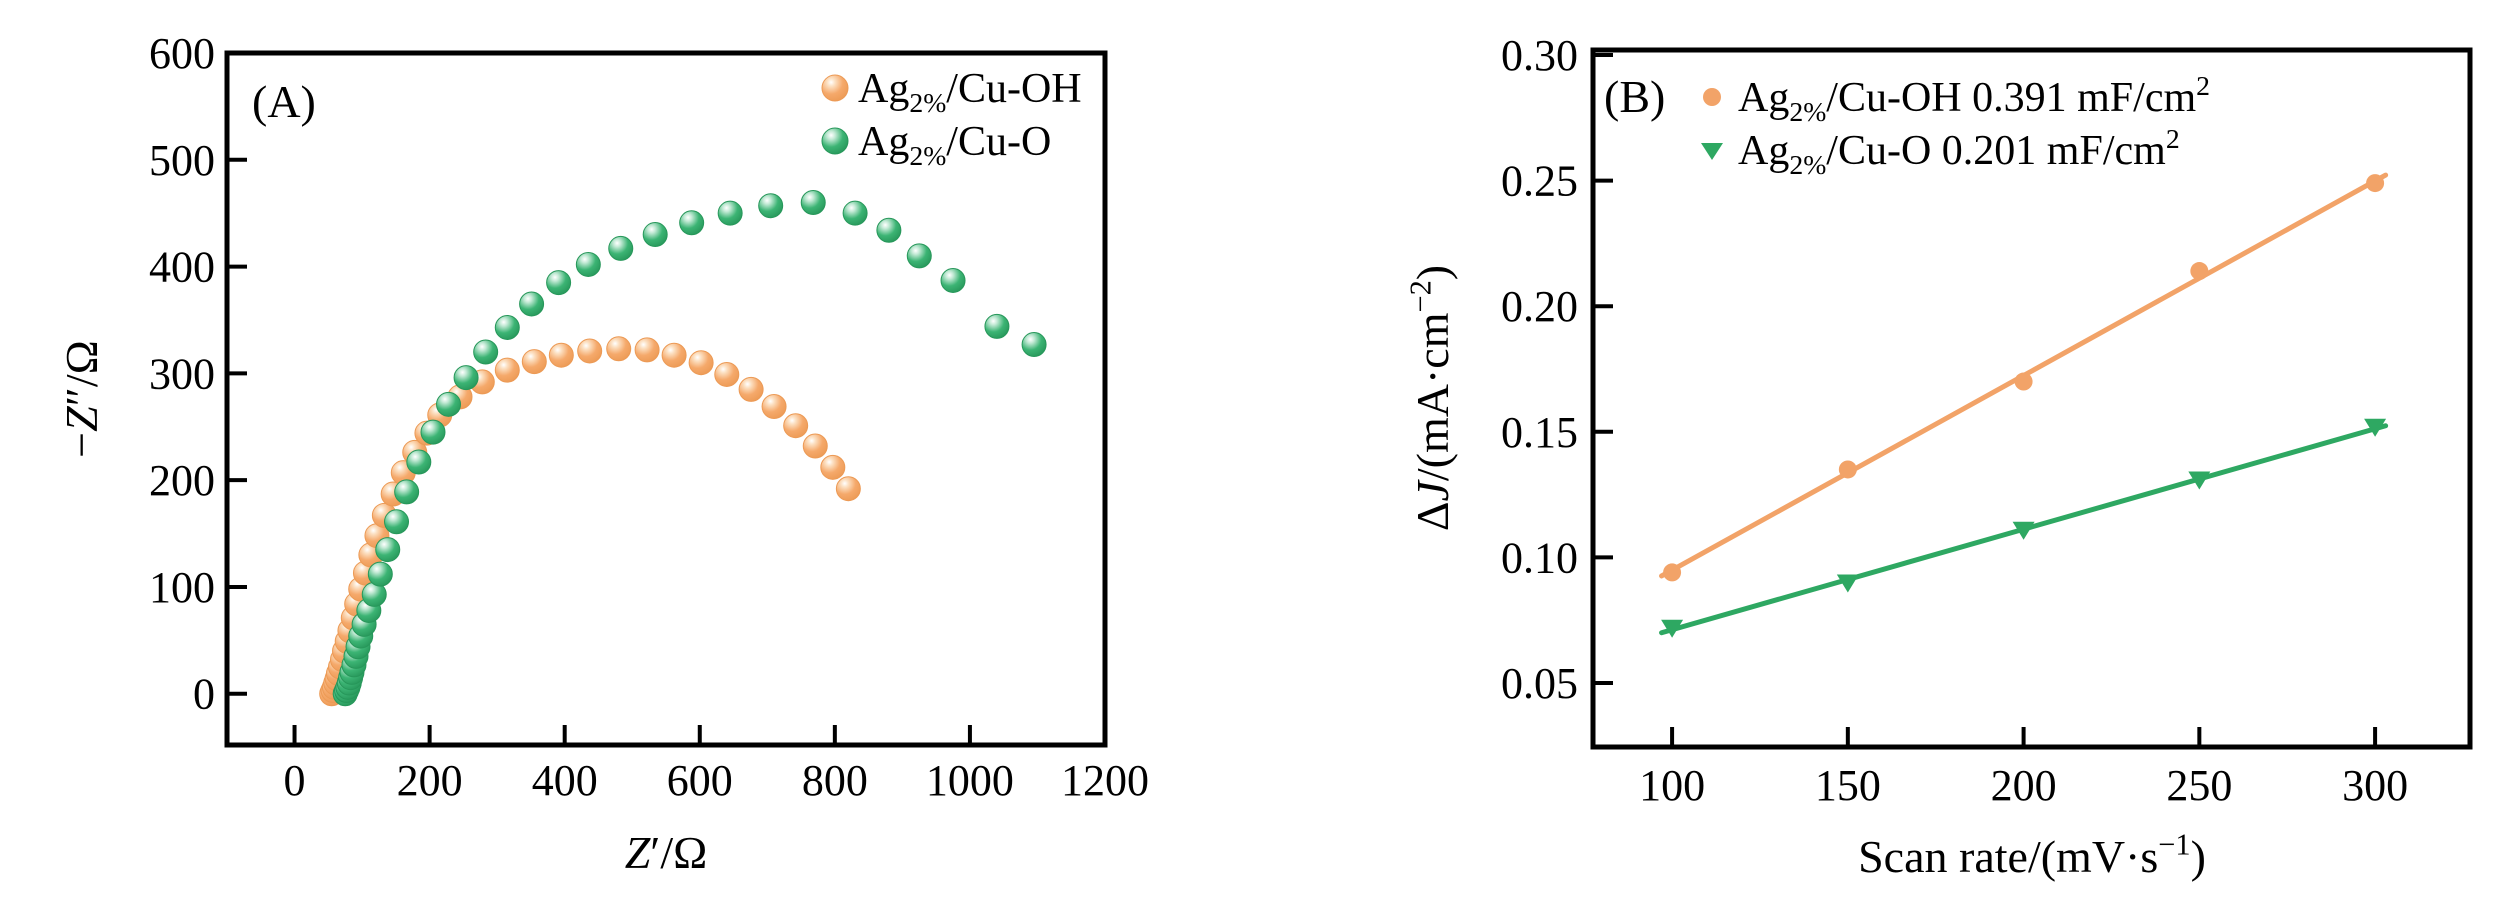 This screenshot has width=2504, height=903. I want to click on y-tick-label: 600, so click(182, 53).